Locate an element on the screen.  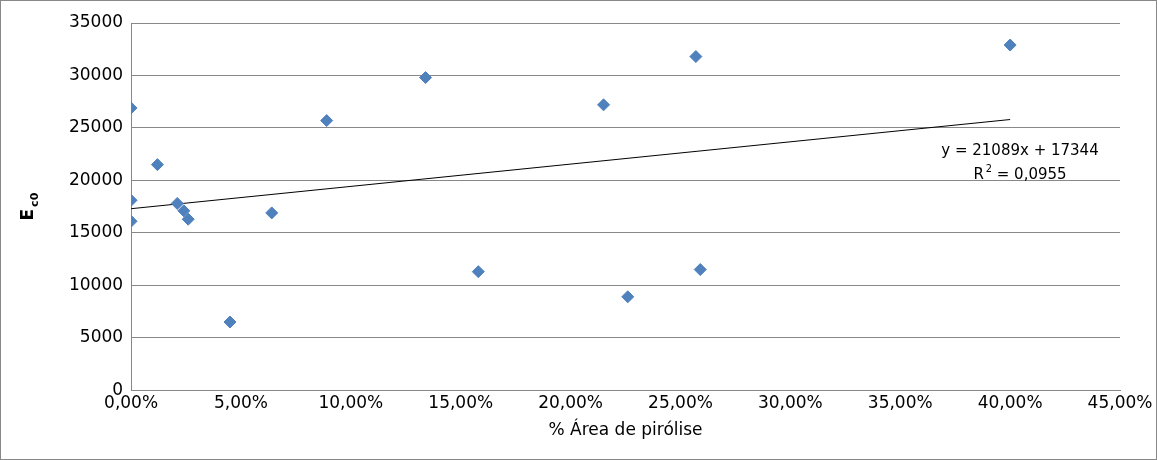
x-tick-label: 20,00% is located at coordinates (571, 401).